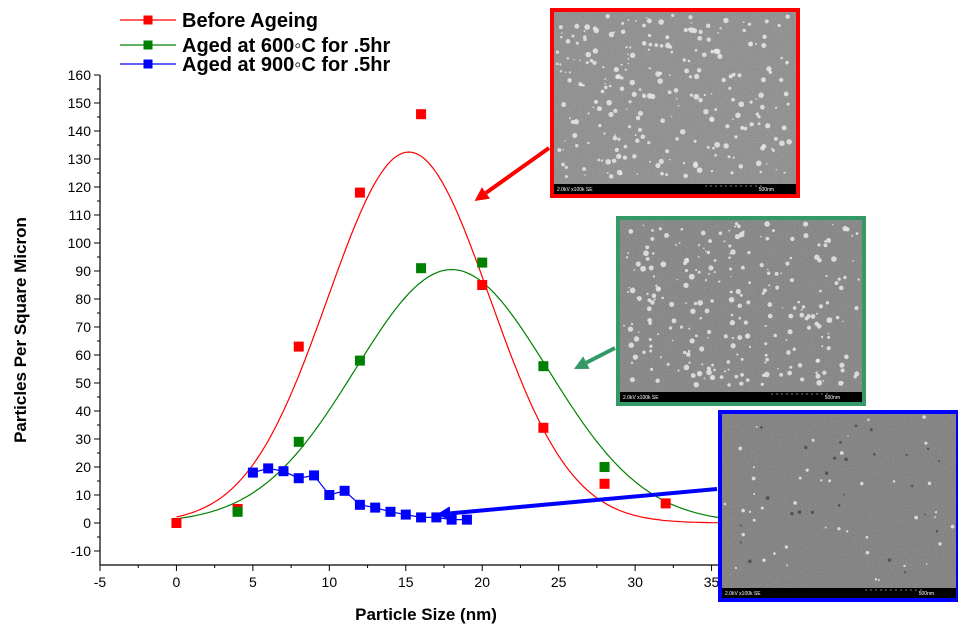  Describe the element at coordinates (83, 439) in the screenshot. I see `y-tick-label: 30` at that location.